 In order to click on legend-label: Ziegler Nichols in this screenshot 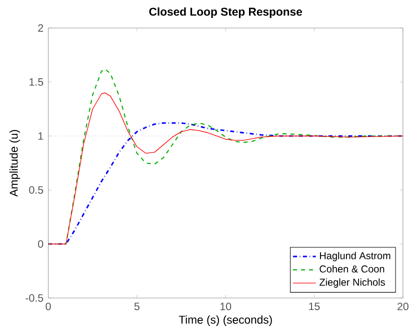, I will do `click(352, 283)`.